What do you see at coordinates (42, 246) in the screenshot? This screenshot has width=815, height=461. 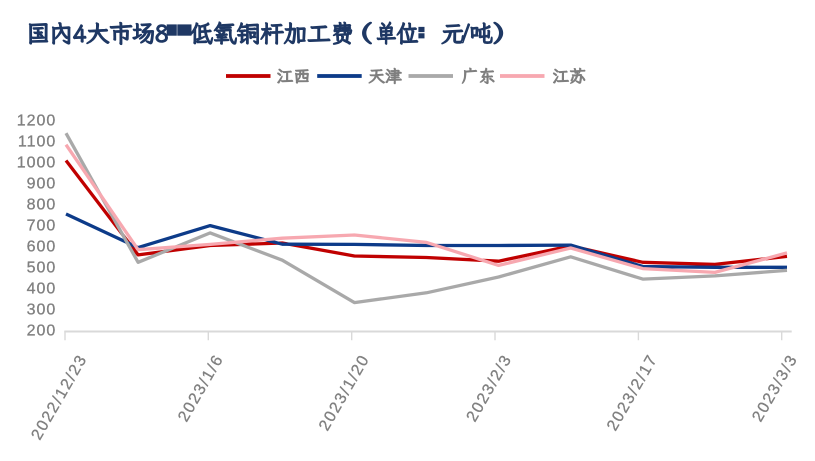 I see `svg-text: 600` at bounding box center [42, 246].